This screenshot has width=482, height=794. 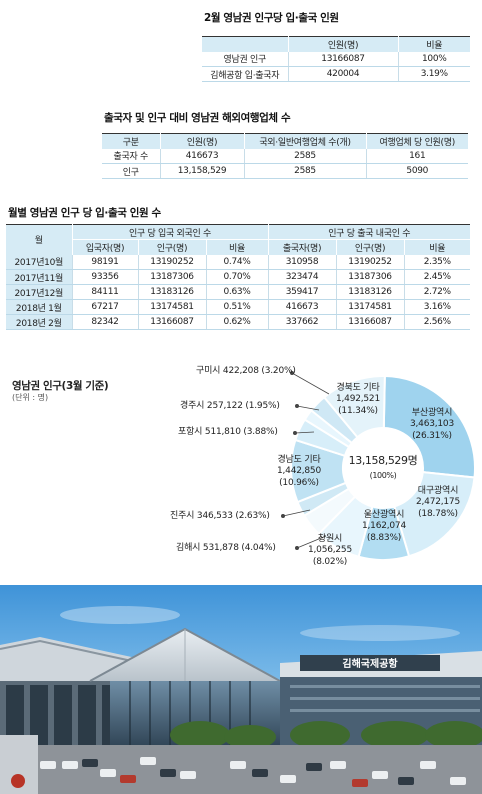 I want to click on pie-total-pct: (100%), so click(x=383, y=475).